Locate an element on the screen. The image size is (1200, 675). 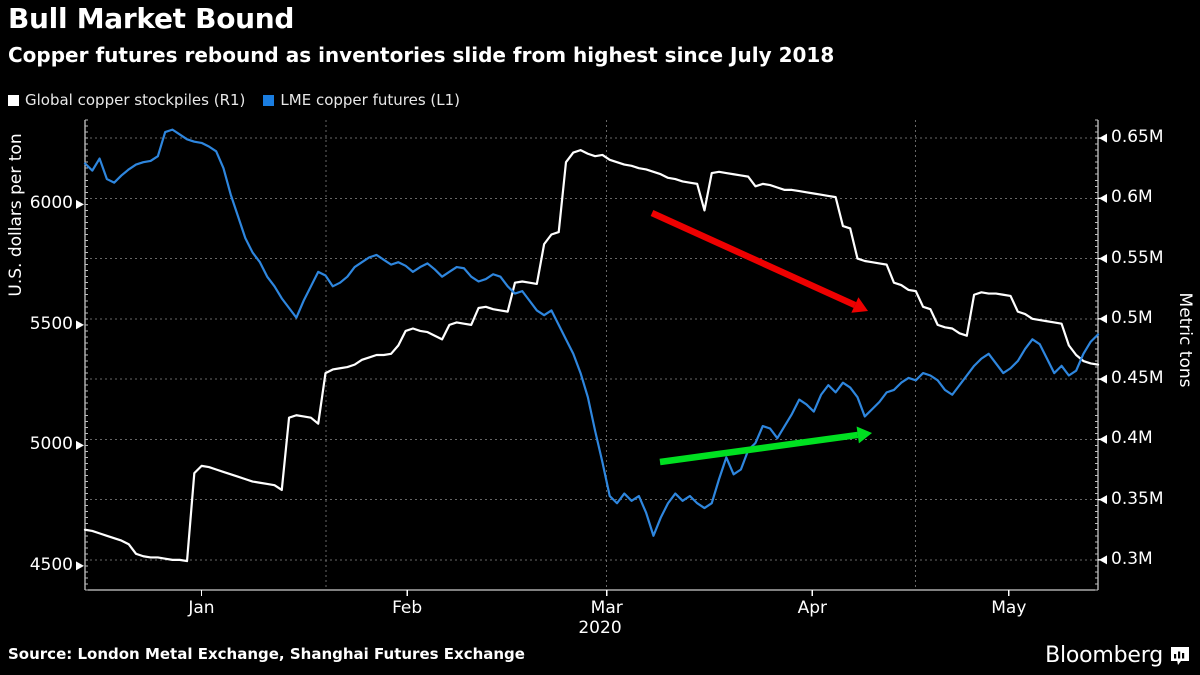
left-tick-5000: 5000 is located at coordinates (51, 444).